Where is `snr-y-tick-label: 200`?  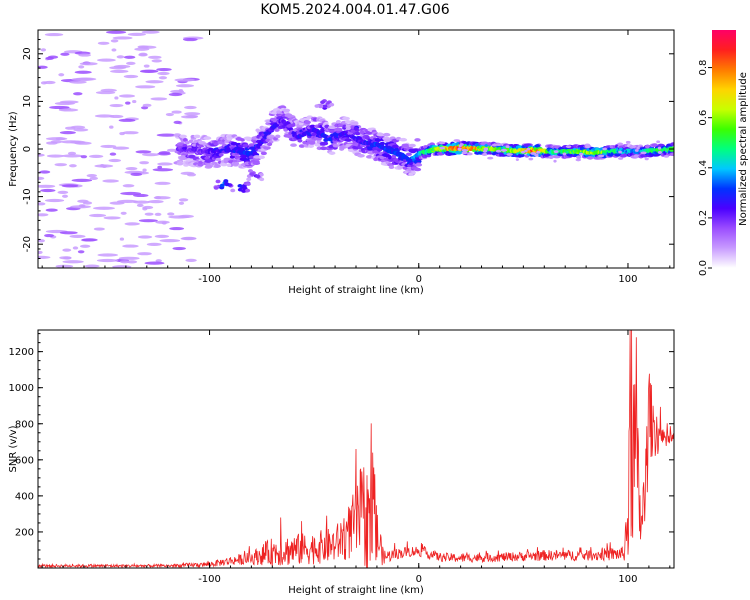 snr-y-tick-label: 200 is located at coordinates (24, 532).